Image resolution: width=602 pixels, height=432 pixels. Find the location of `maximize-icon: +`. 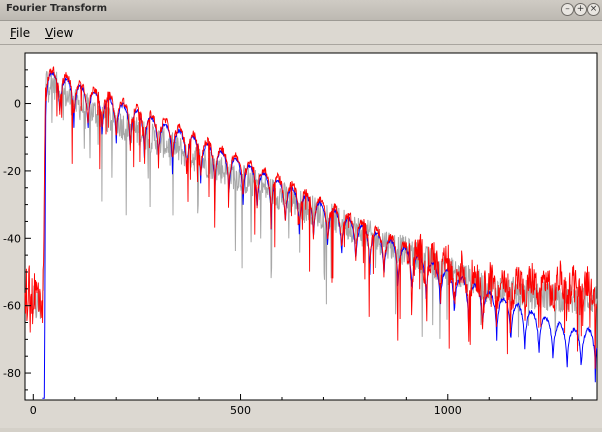

maximize-icon: + is located at coordinates (580, 9).